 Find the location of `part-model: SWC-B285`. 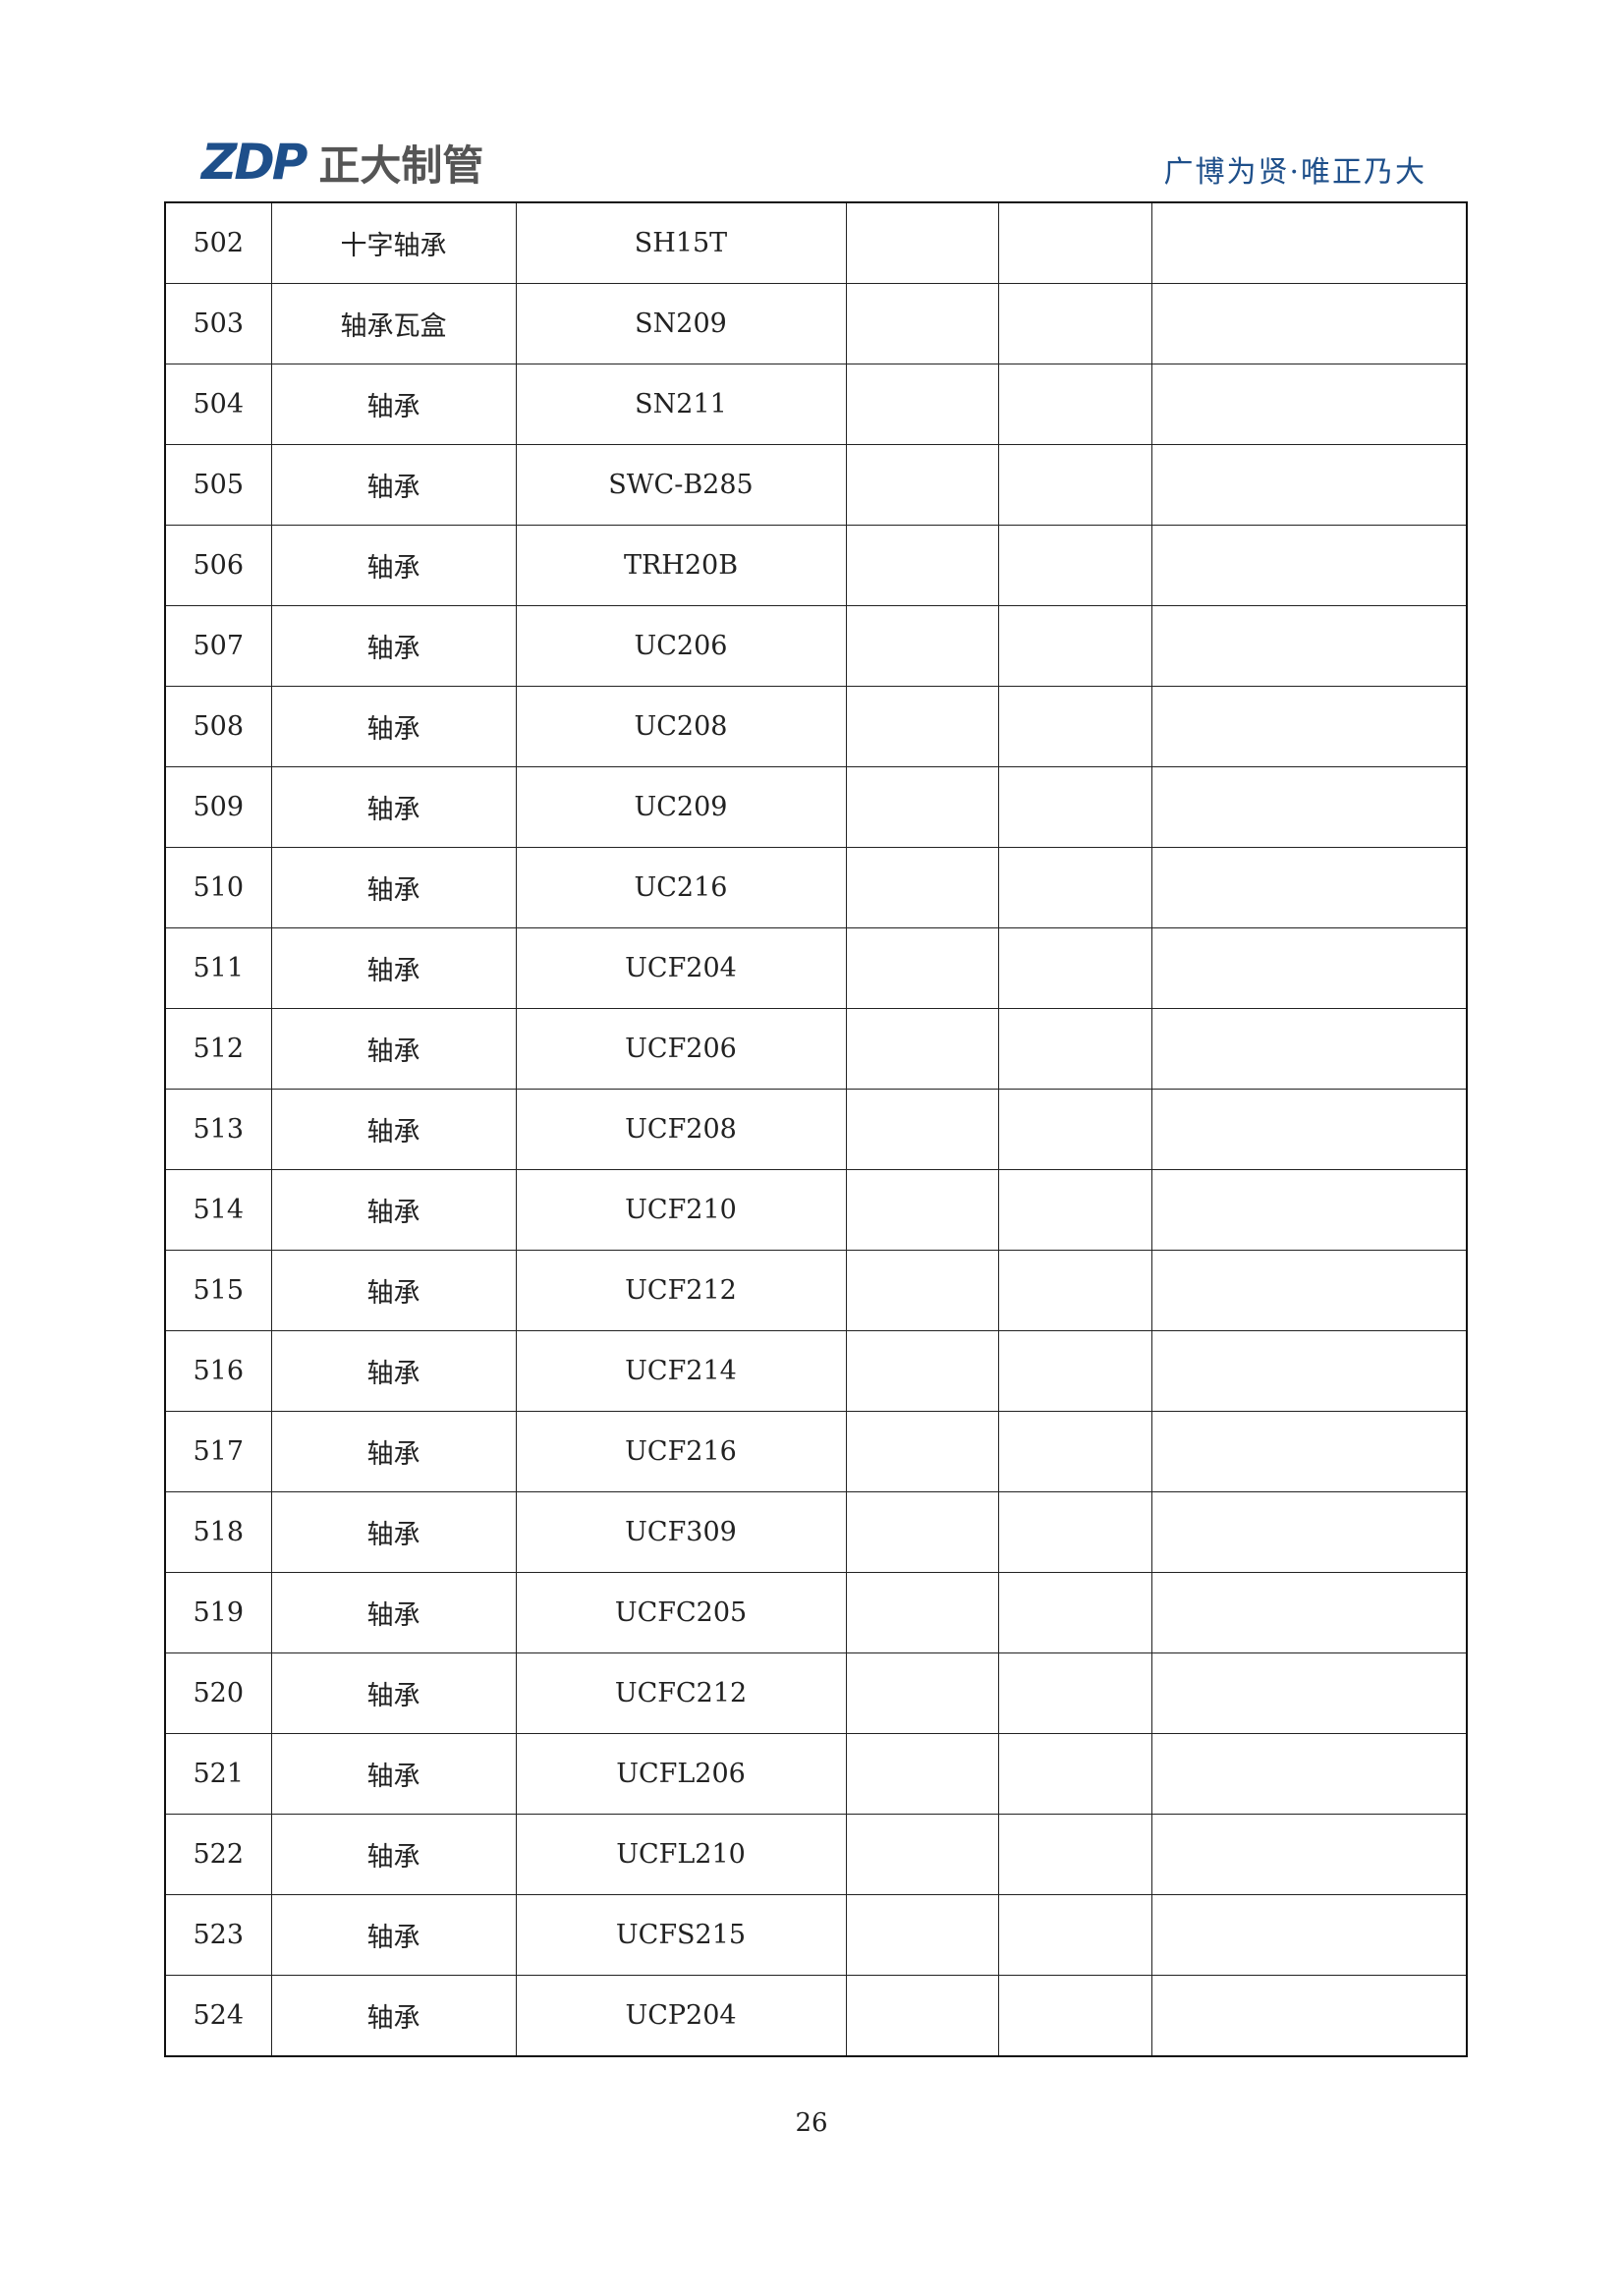

part-model: SWC-B285 is located at coordinates (681, 485).